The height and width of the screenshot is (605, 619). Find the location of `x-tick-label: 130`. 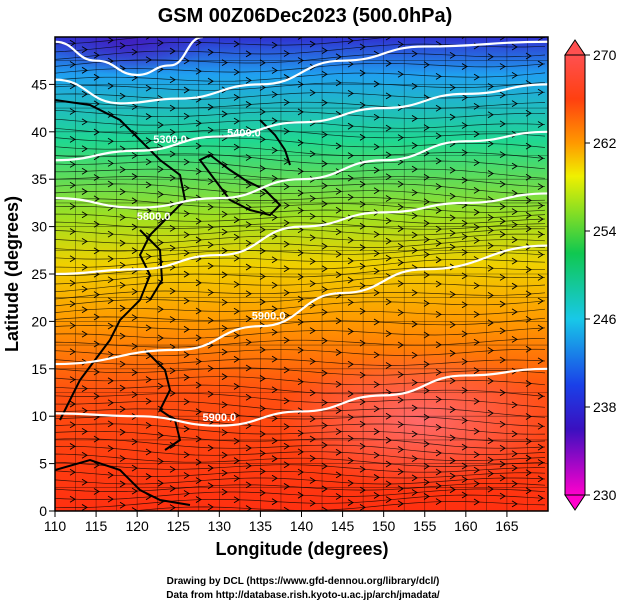

x-tick-label: 130 is located at coordinates (220, 526).